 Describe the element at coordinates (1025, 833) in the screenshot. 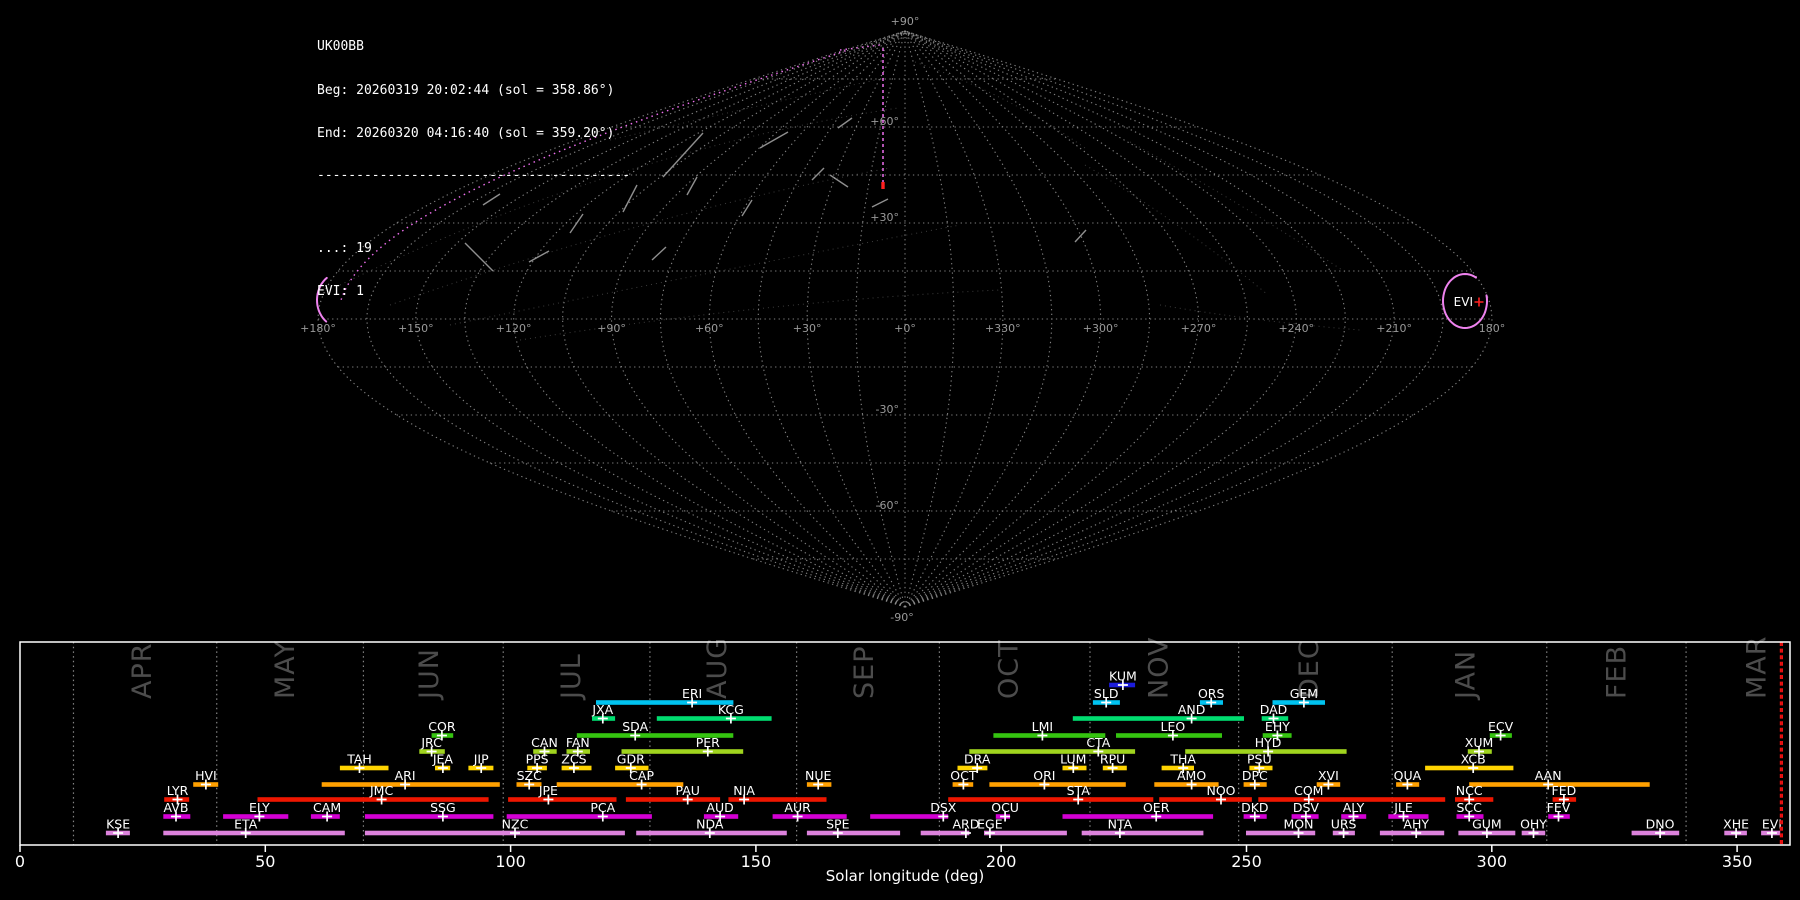

I see `shower-bar-EGE` at that location.